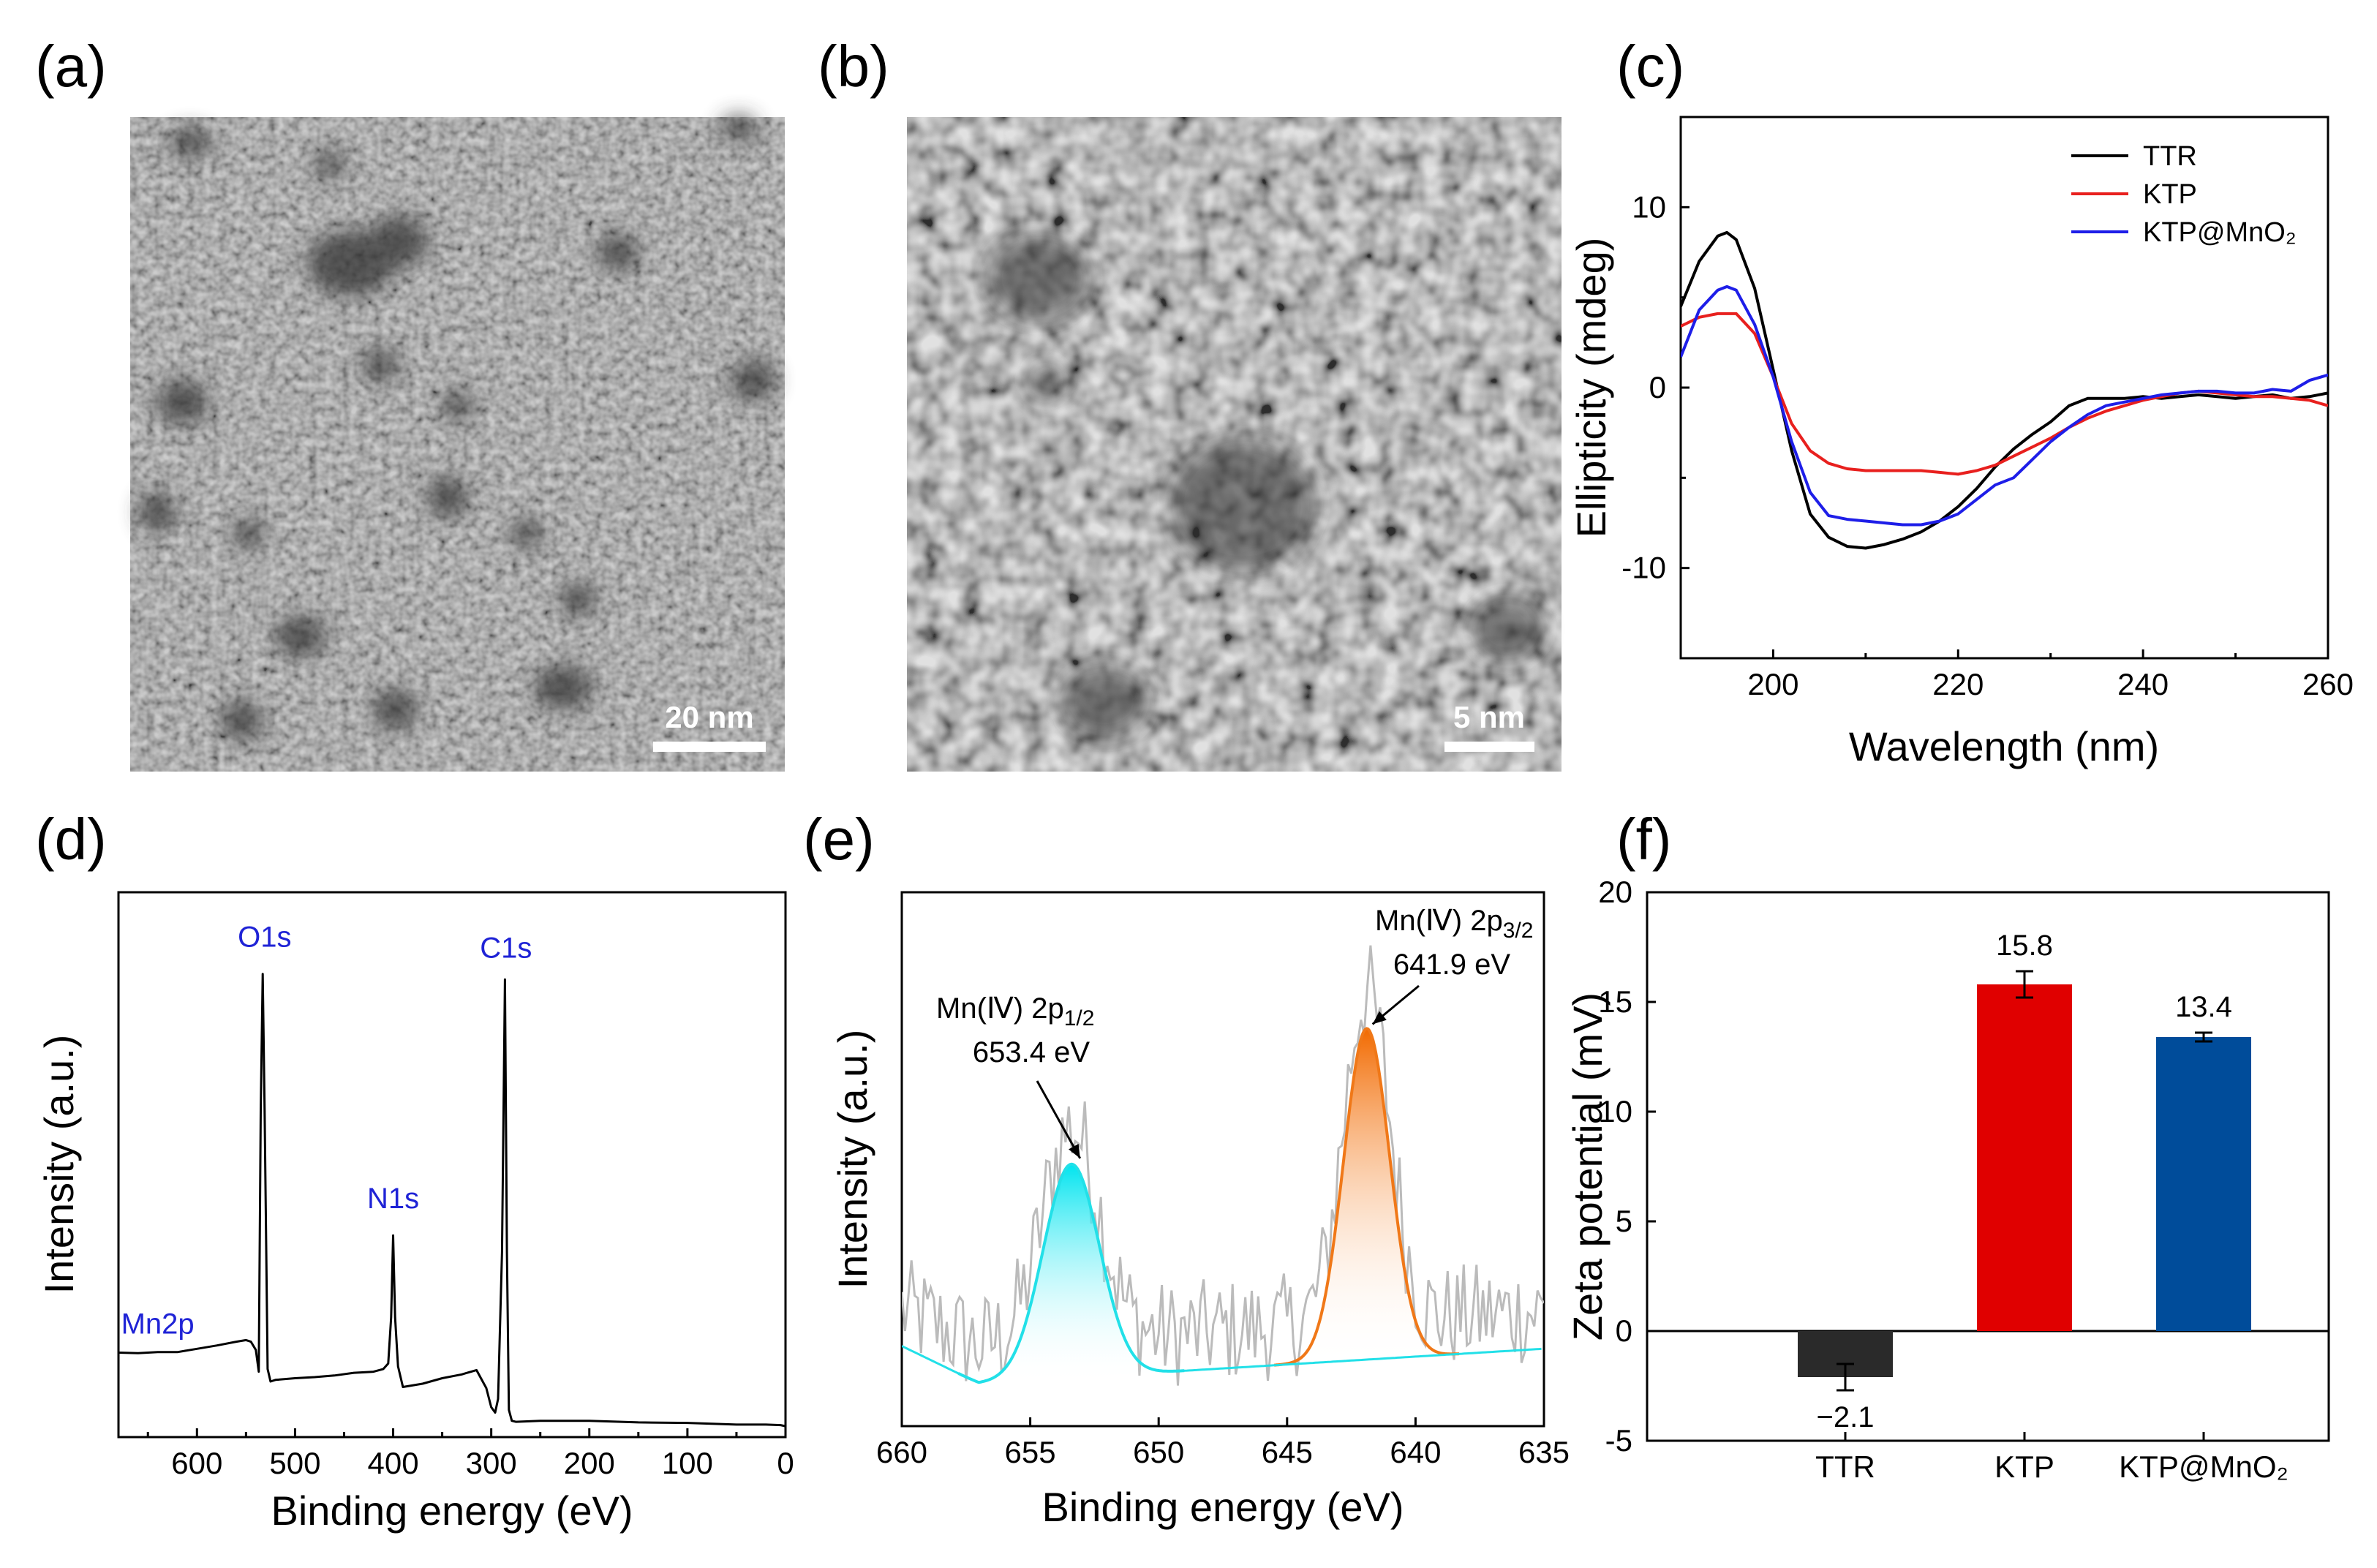 The image size is (2377, 1568). I want to click on y-axis-label-d: Intensity (a.u.), so click(59, 1164).